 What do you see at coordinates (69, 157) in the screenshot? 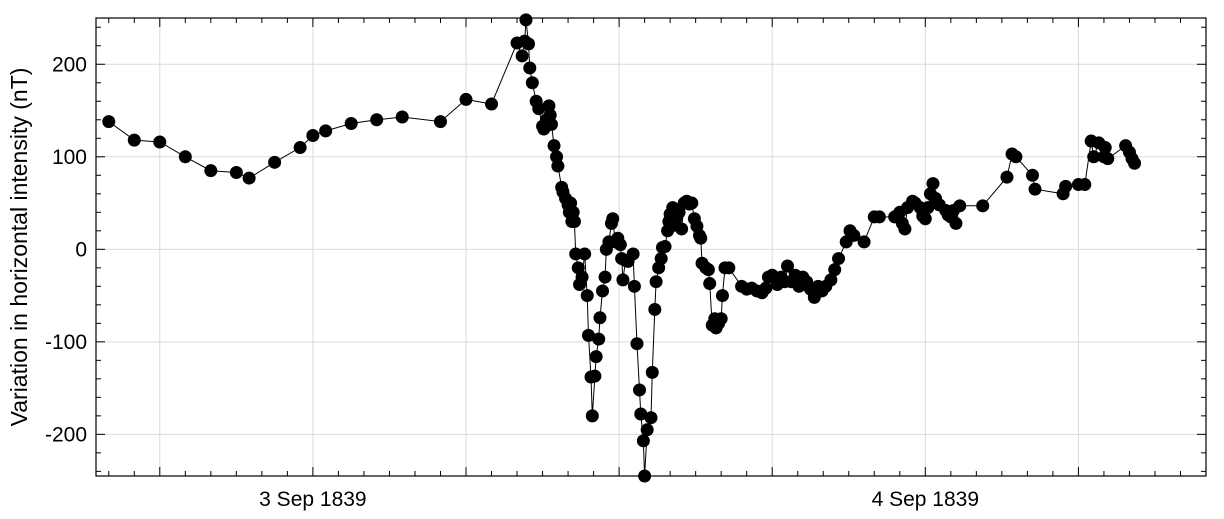
I see `y-tick-label: 100` at bounding box center [69, 157].